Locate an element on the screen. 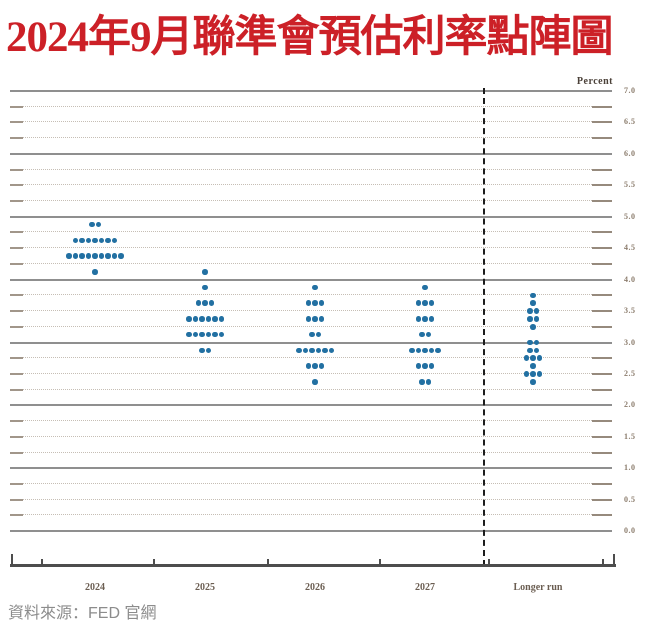 Image resolution: width=661 pixels, height=635 pixels. y-tick-label: 6.5 is located at coordinates (630, 122).